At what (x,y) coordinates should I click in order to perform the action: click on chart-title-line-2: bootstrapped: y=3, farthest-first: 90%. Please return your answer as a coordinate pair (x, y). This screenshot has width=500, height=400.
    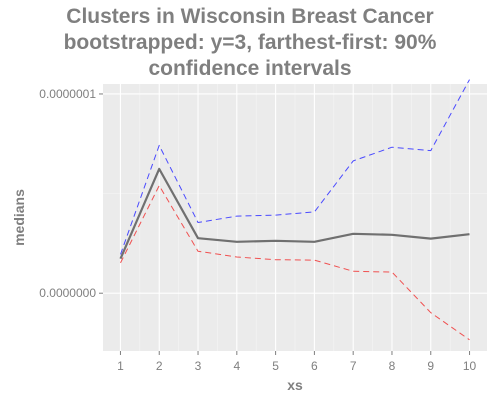
    Looking at the image, I should click on (250, 42).